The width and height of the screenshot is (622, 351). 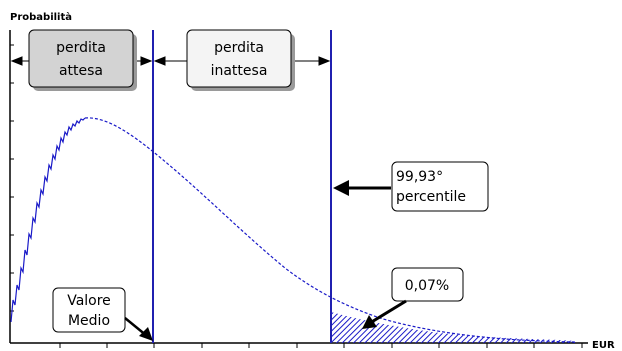 I want to click on expected-loss-box: perdita attesa, so click(x=82, y=60).